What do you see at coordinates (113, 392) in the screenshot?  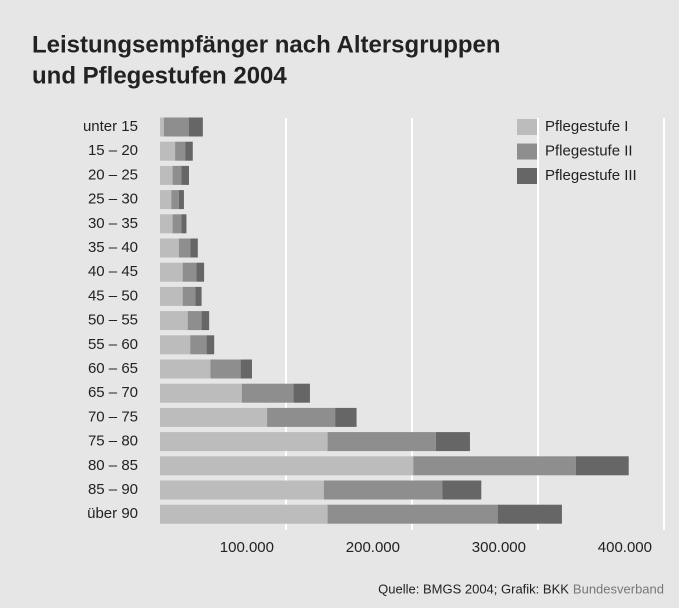 I see `y-tick-label: 65 – 70` at bounding box center [113, 392].